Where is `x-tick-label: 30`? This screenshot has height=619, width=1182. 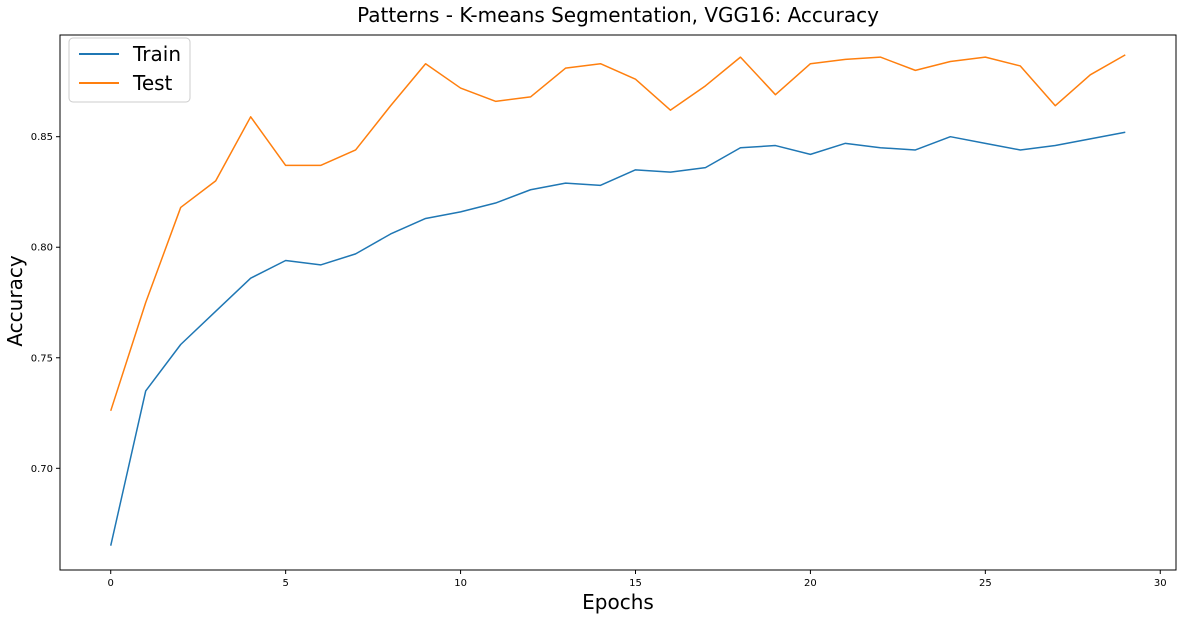
x-tick-label: 30 is located at coordinates (1160, 583).